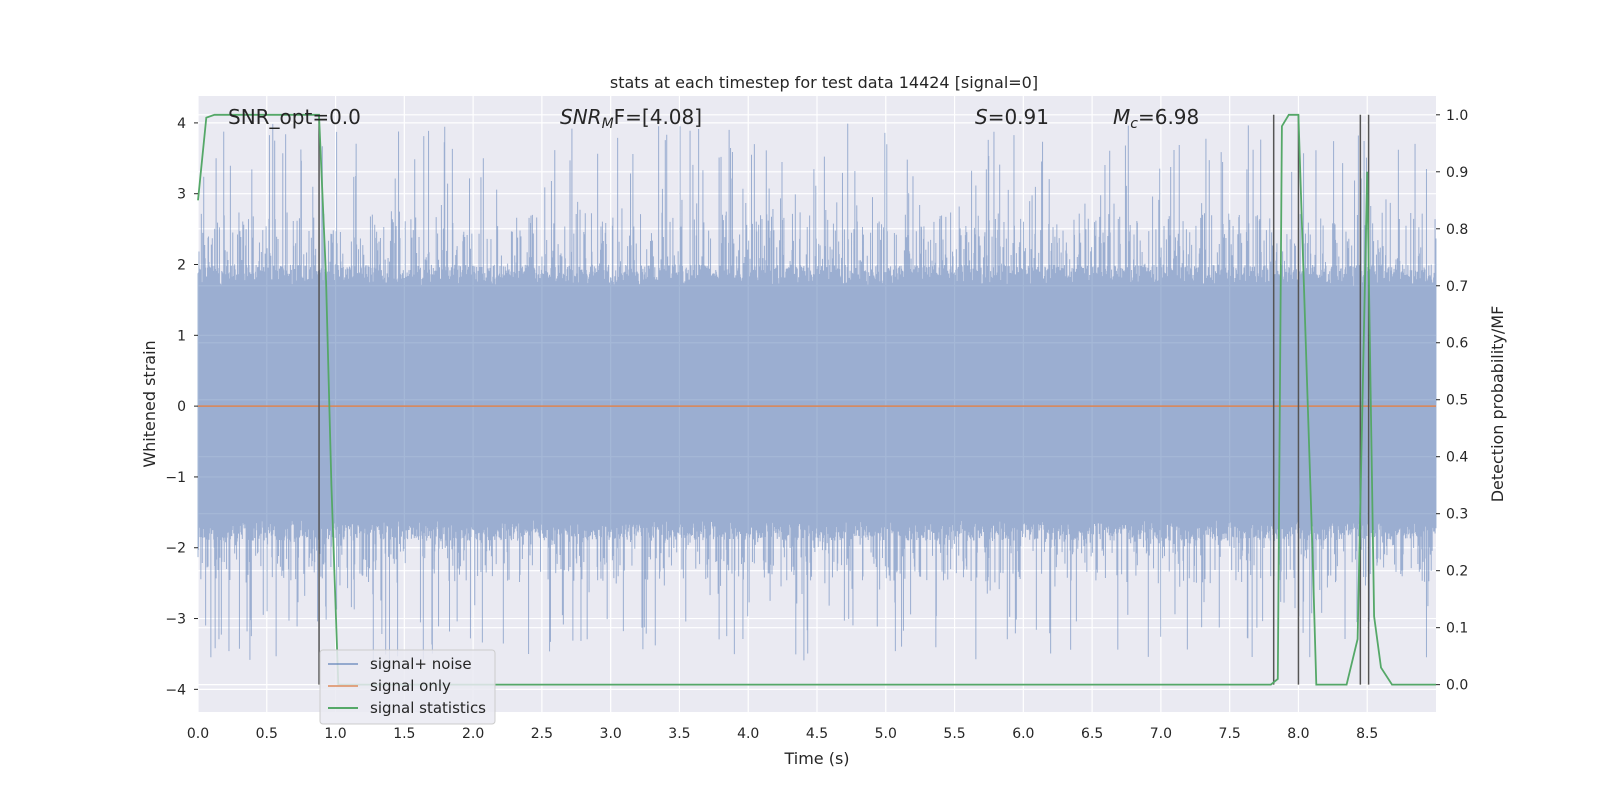 This screenshot has height=800, width=1600. Describe the element at coordinates (816, 758) in the screenshot. I see `x-axis-label: Time (s)` at that location.